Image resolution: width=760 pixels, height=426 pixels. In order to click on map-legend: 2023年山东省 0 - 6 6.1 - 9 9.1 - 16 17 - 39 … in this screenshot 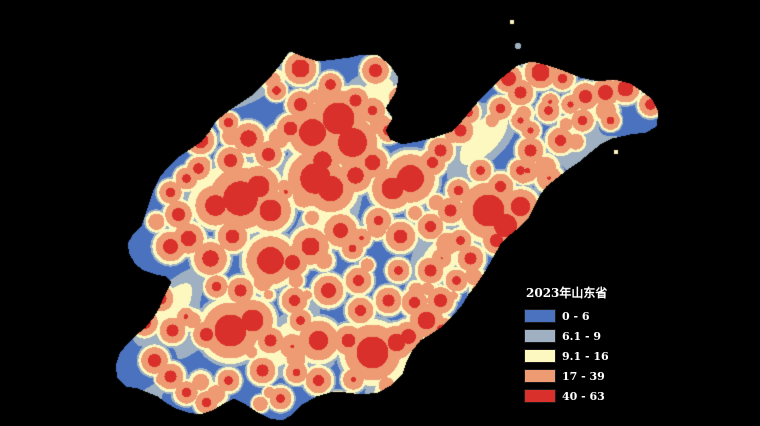, I will do `click(579, 345)`.